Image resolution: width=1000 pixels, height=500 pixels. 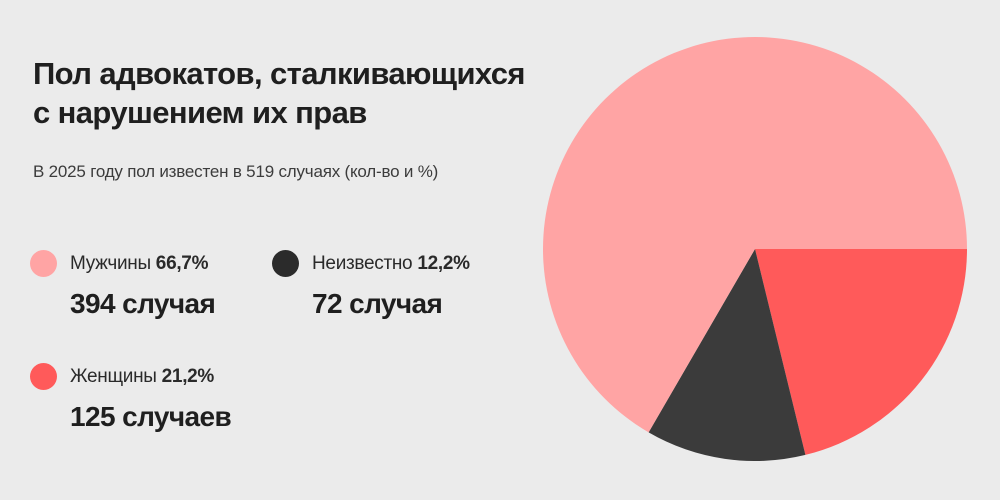 I want to click on chart-title-line1: Пол адвокатов, сталкивающихся, so click(x=279, y=73).